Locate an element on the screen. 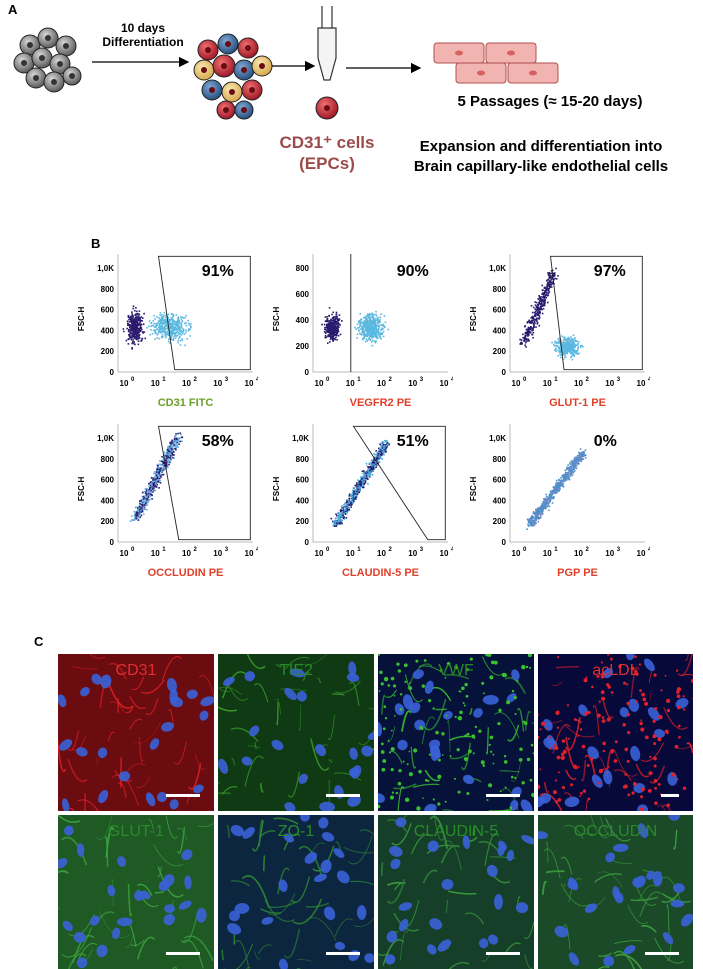 The width and height of the screenshot is (703, 969). micrograph-tie2: TIE2 is located at coordinates (296, 732).